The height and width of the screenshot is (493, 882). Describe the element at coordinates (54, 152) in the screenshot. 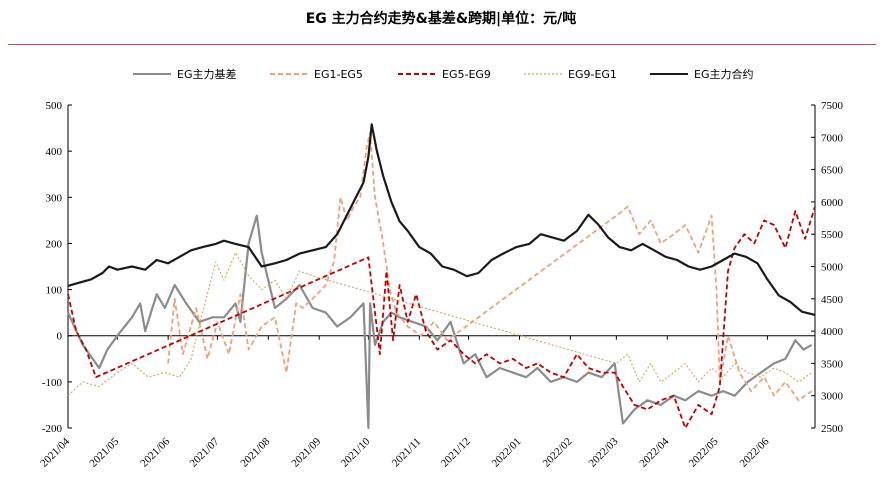

I see `y-left-tick-label: 400` at that location.